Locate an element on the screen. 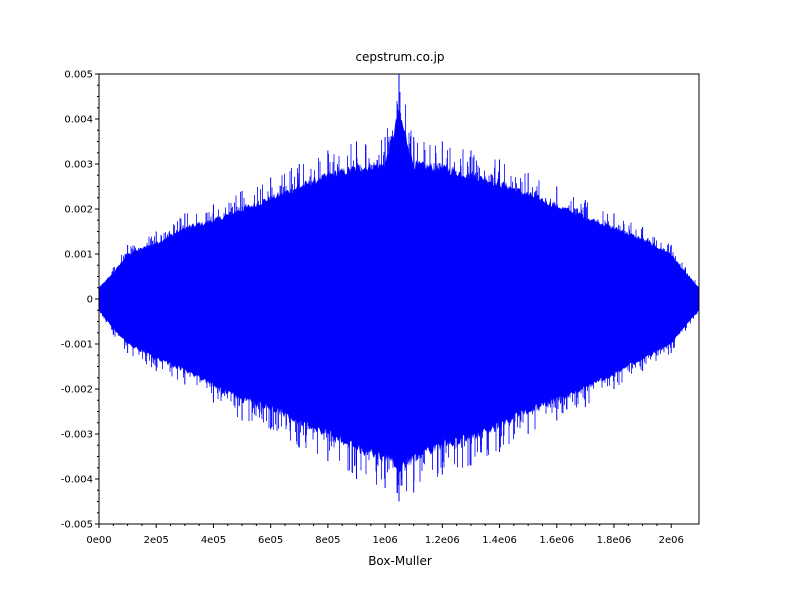  x-axis-title: Box-Muller is located at coordinates (400, 561).